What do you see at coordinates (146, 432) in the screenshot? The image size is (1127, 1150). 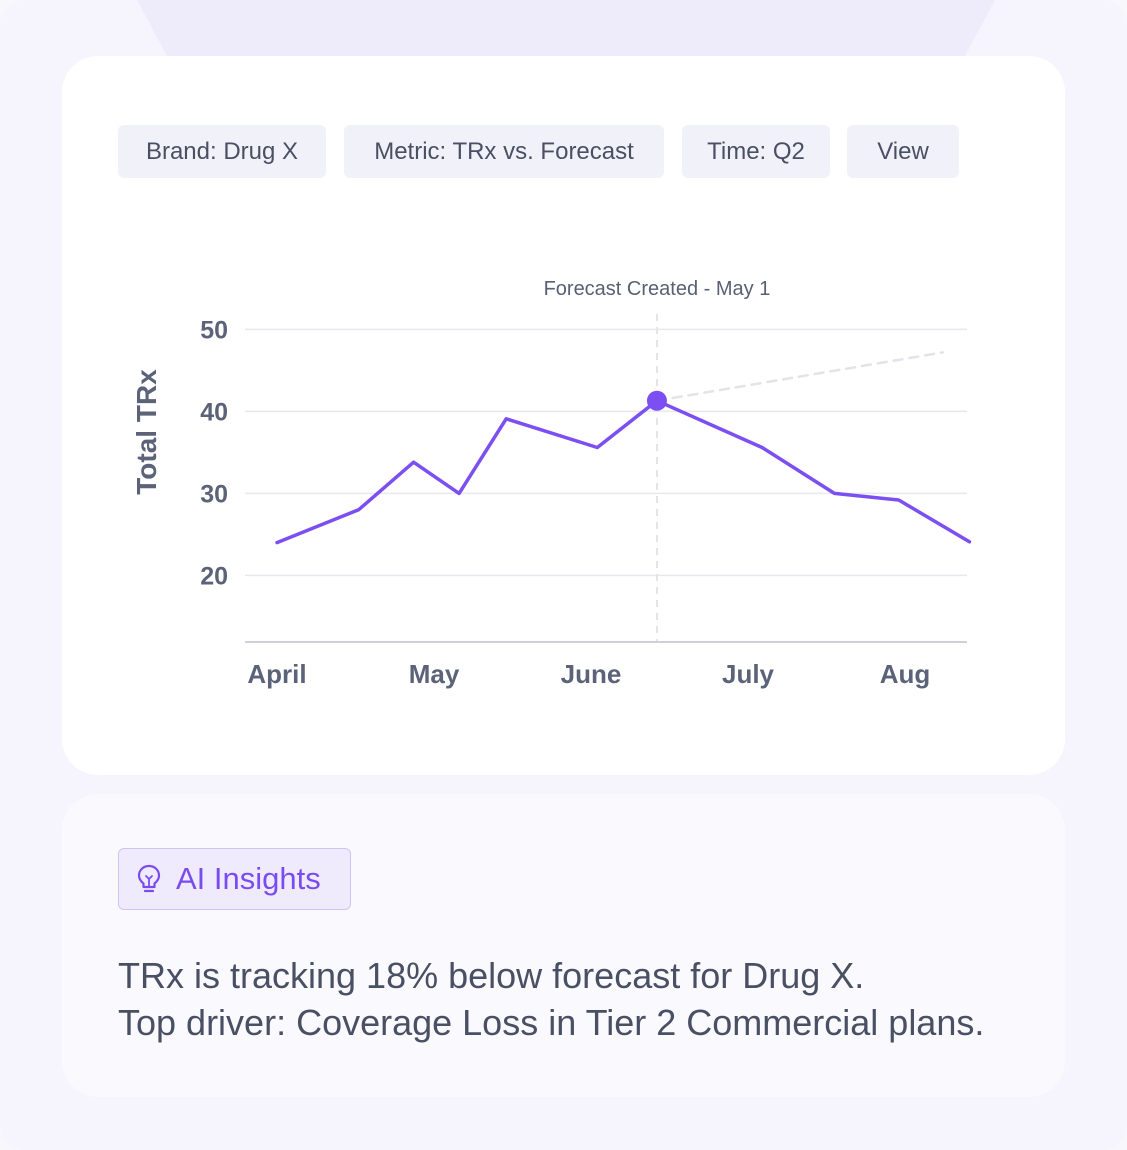 I see `y-axis-label: Total TRx` at bounding box center [146, 432].